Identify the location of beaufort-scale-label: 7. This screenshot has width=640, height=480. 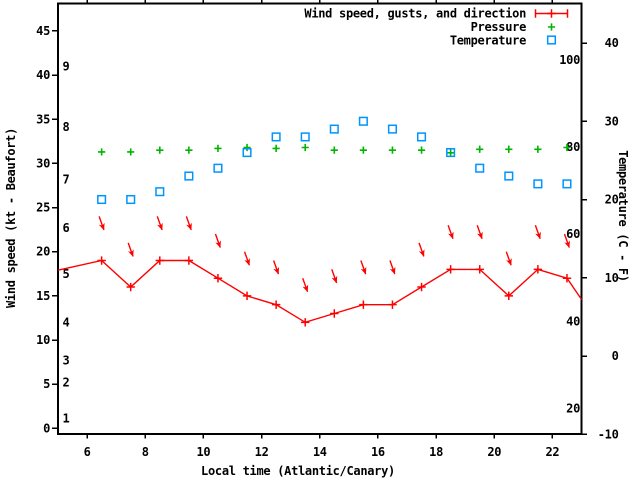
(66, 179).